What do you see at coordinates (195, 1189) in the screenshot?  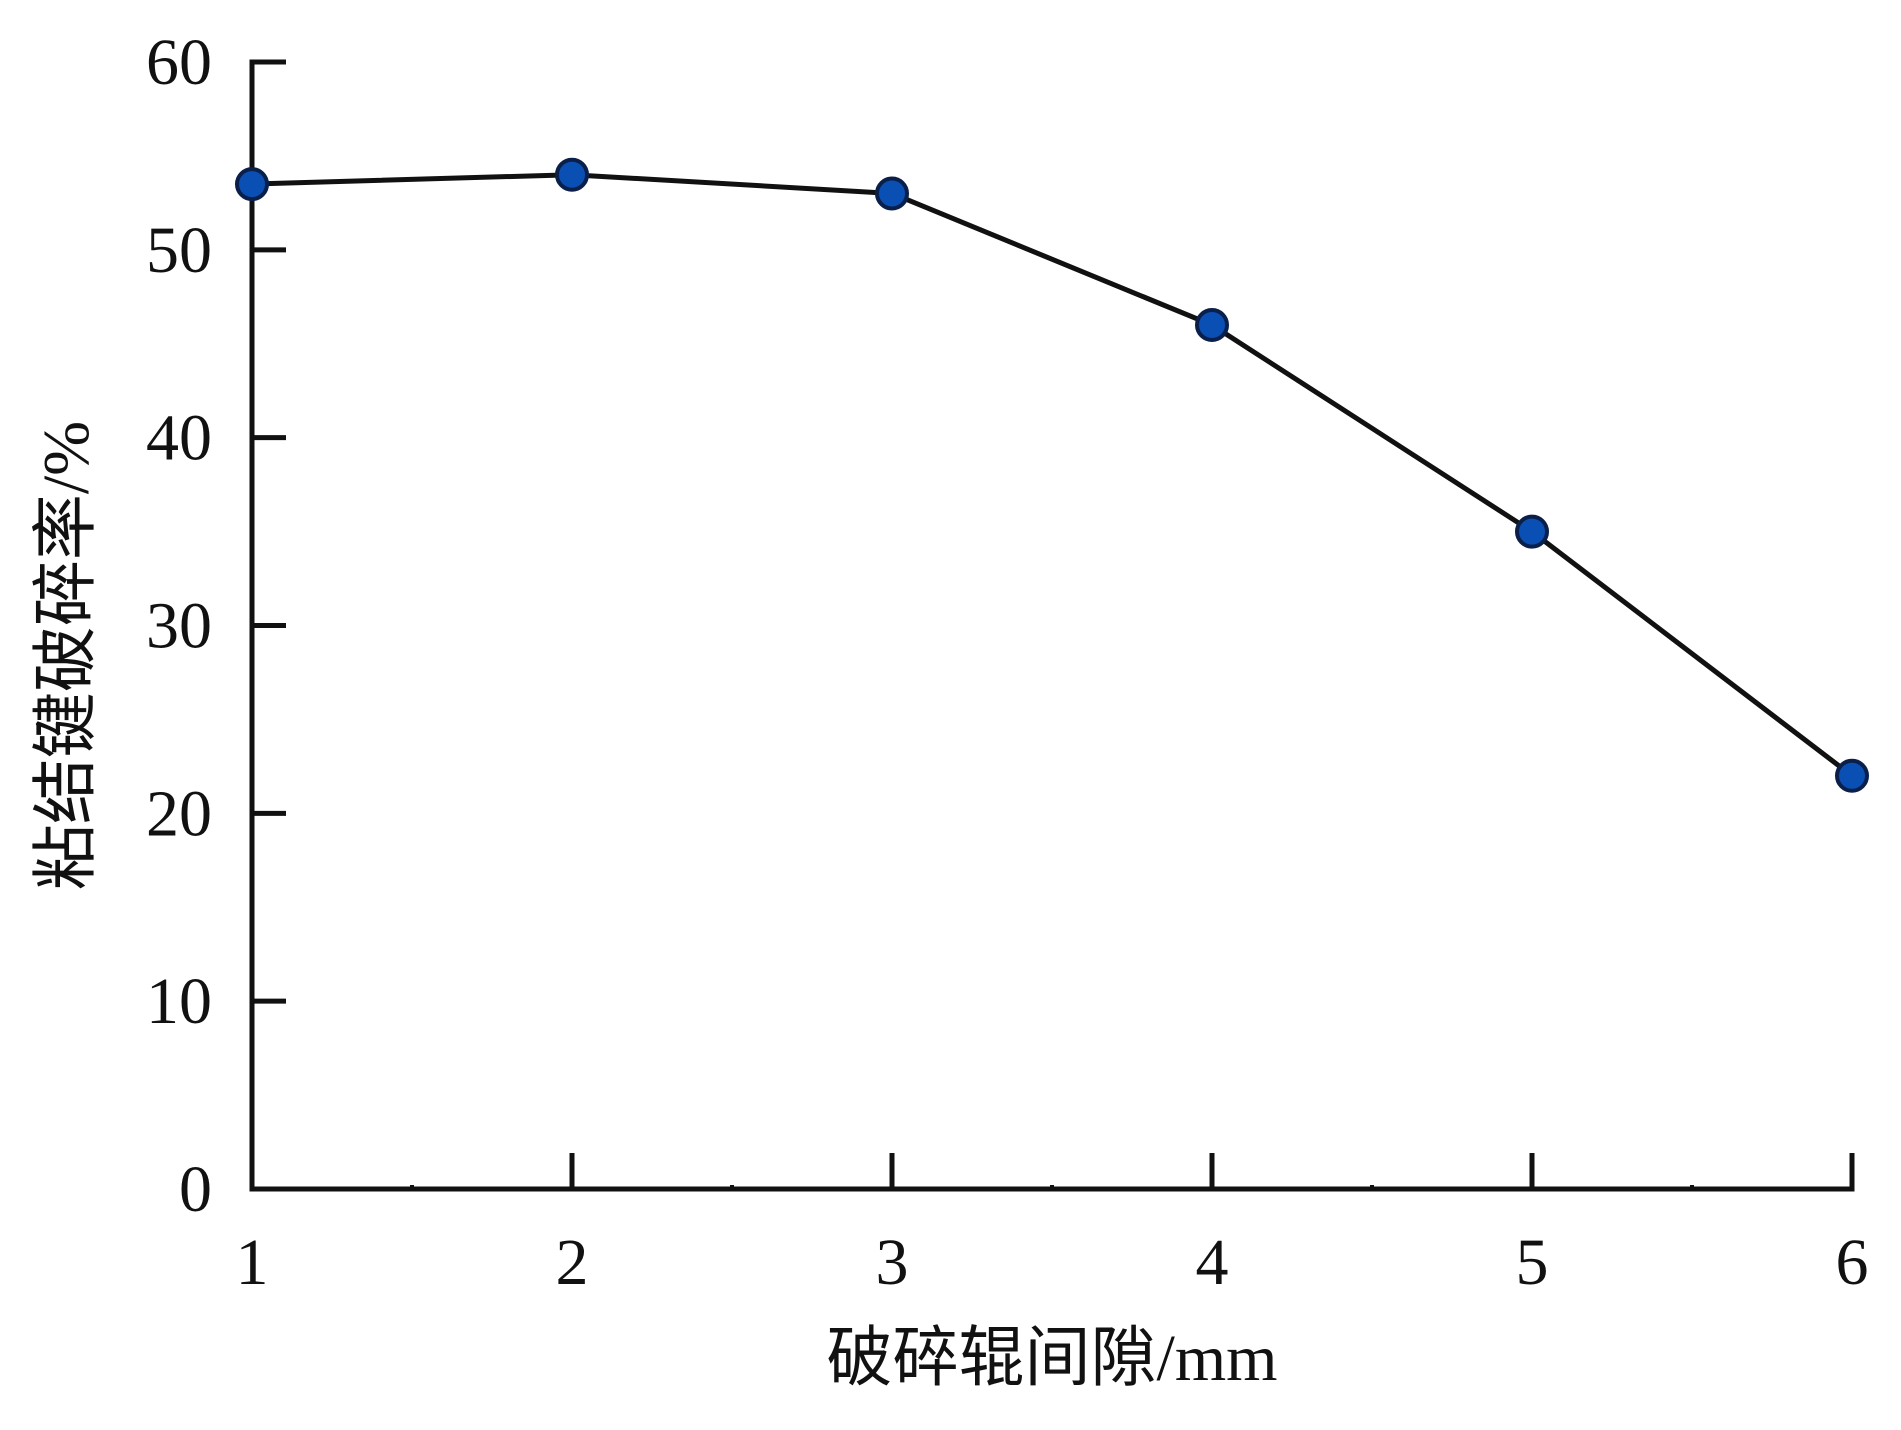 I see `y-tick-label: 0` at bounding box center [195, 1189].